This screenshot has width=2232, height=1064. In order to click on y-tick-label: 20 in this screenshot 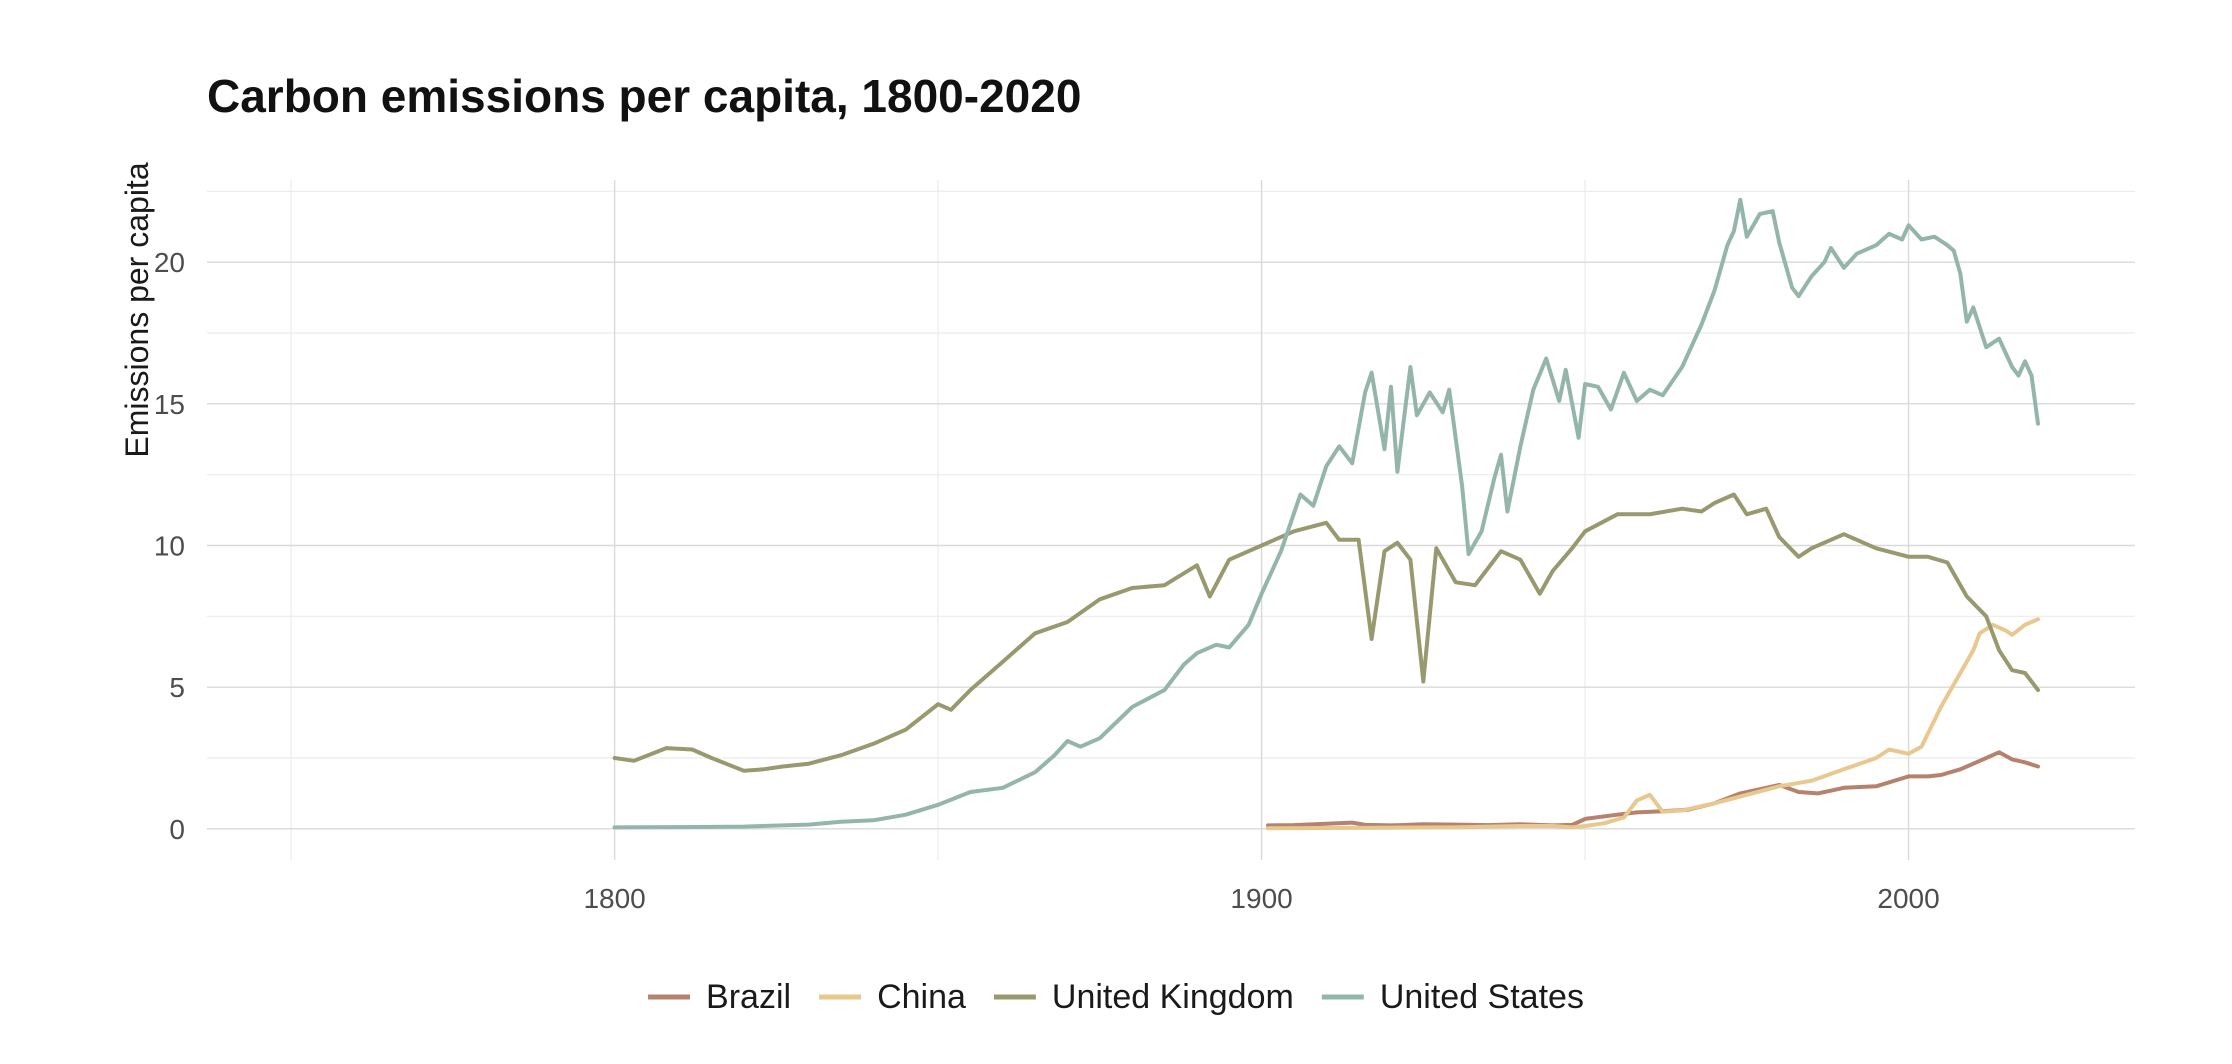, I will do `click(169, 262)`.